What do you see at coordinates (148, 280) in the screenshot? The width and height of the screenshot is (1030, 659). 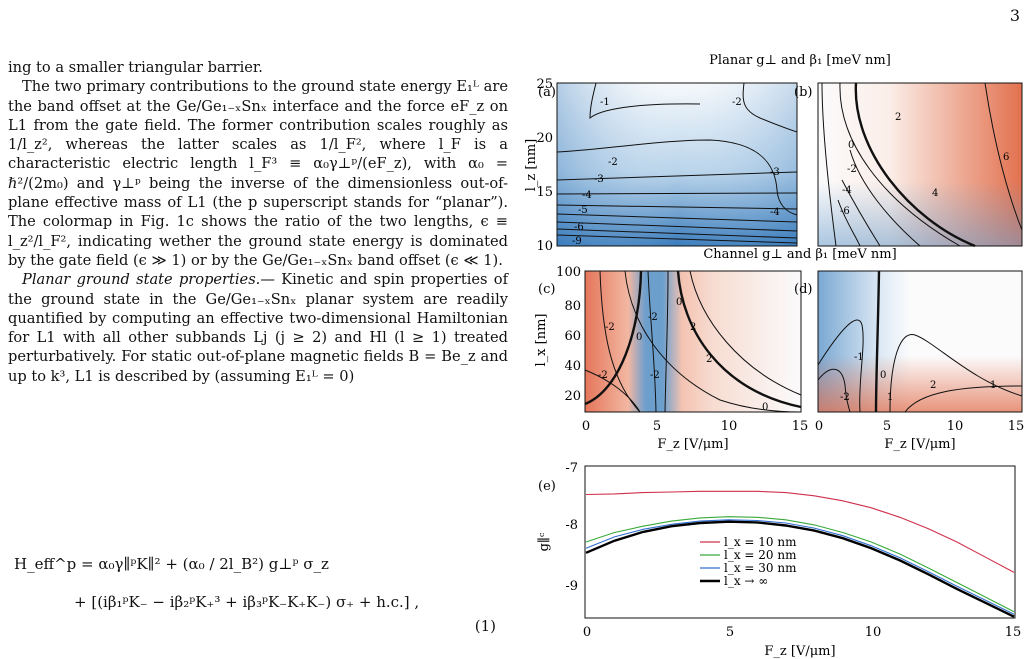 I see `section-heading: Planar ground state properties.—` at bounding box center [148, 280].